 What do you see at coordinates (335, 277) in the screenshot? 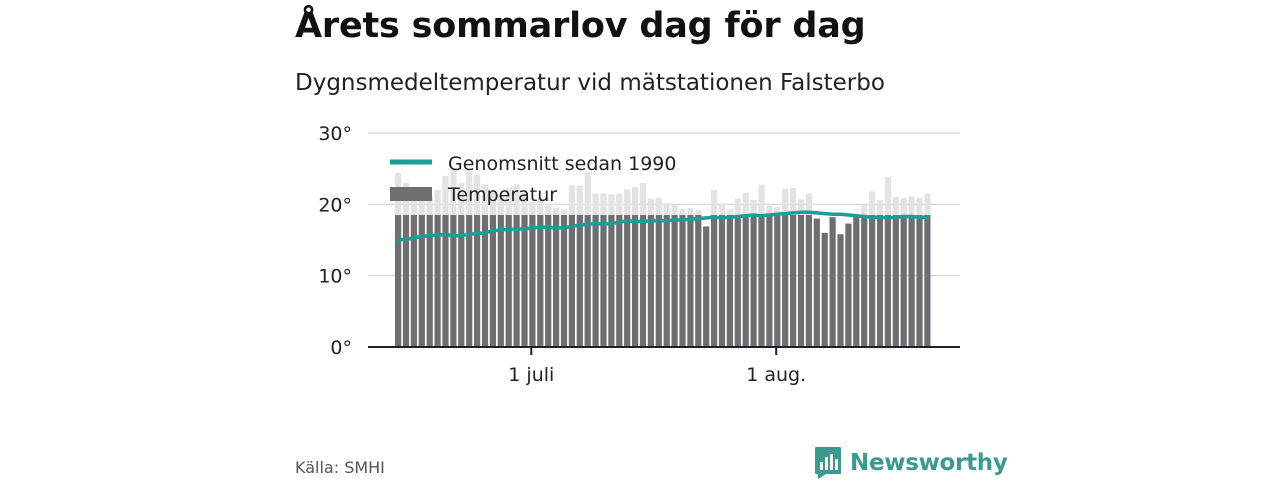
I see `y-tick-label: 10°` at bounding box center [335, 277].